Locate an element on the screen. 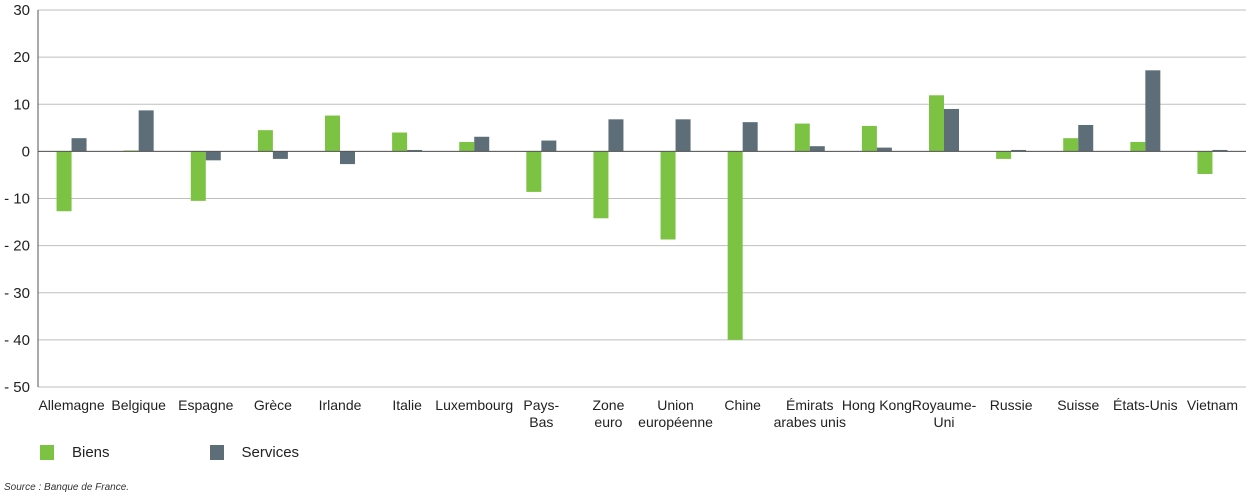  y-tick-label: - 10 is located at coordinates (17, 199).